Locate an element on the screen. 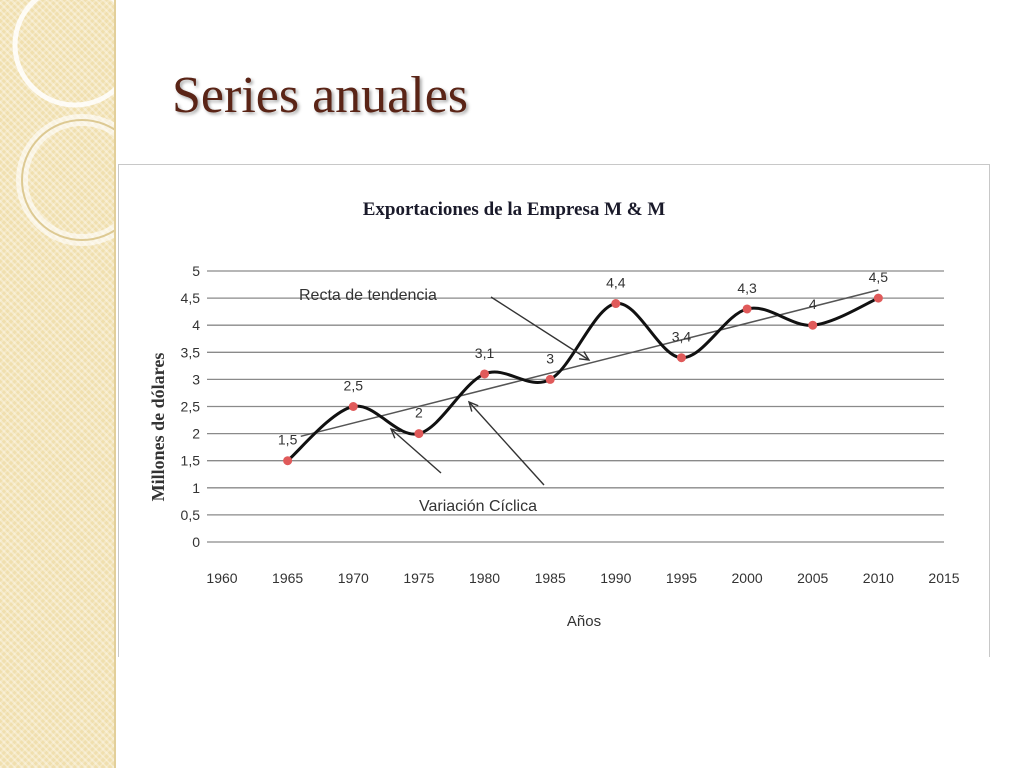  x-tick-label: 2015 is located at coordinates (943, 578).